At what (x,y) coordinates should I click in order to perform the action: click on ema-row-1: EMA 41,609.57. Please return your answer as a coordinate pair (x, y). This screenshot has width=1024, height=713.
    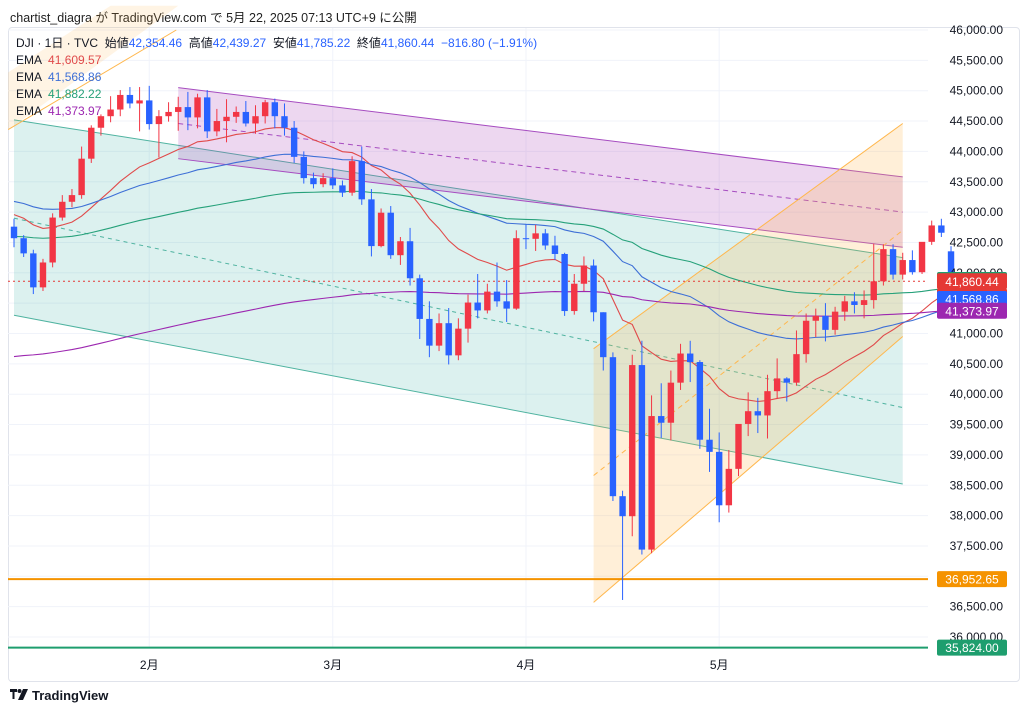
    Looking at the image, I should click on (276, 60).